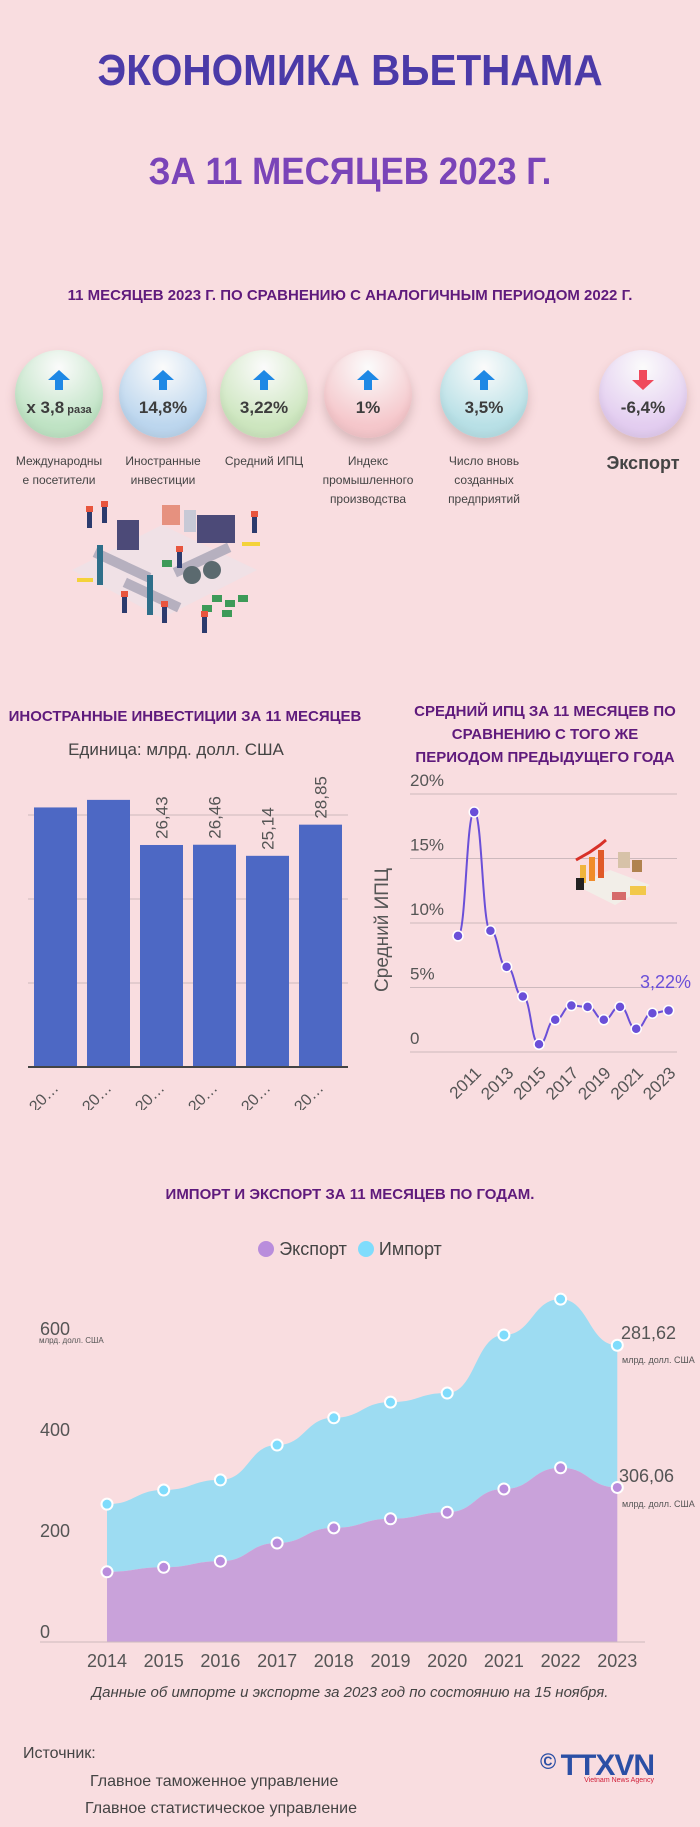 This screenshot has height=1827, width=700. What do you see at coordinates (59, 394) in the screenshot?
I see `kpi-circle: х 3,8 раза` at bounding box center [59, 394].